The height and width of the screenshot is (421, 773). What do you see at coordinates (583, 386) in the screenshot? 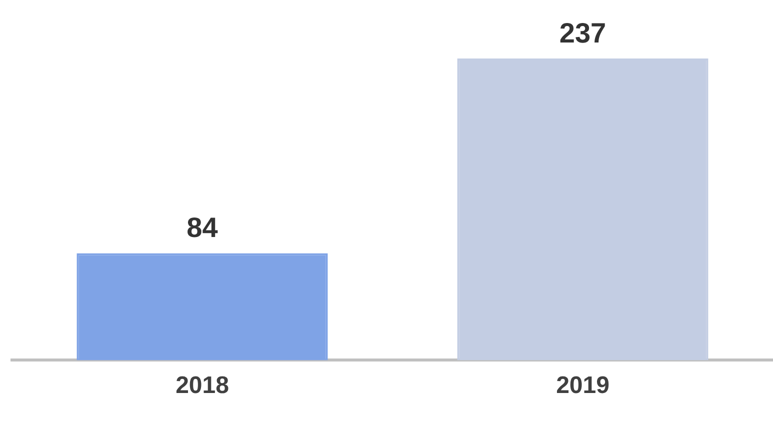
I see `x-tick-label: 2019` at bounding box center [583, 386].